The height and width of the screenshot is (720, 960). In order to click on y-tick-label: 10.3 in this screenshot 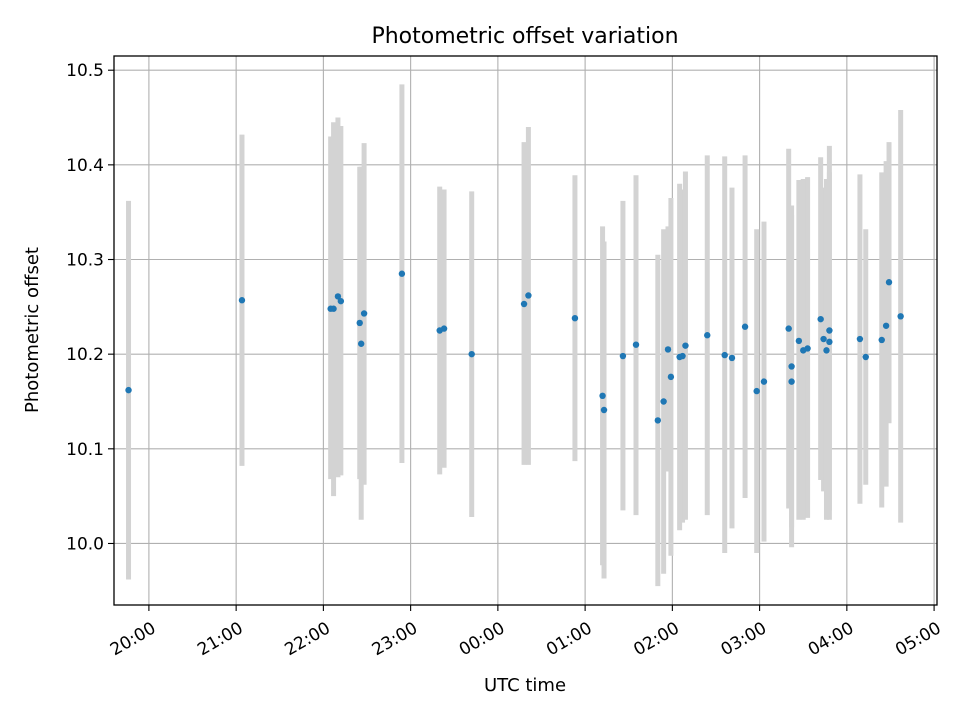, I will do `click(85, 261)`.